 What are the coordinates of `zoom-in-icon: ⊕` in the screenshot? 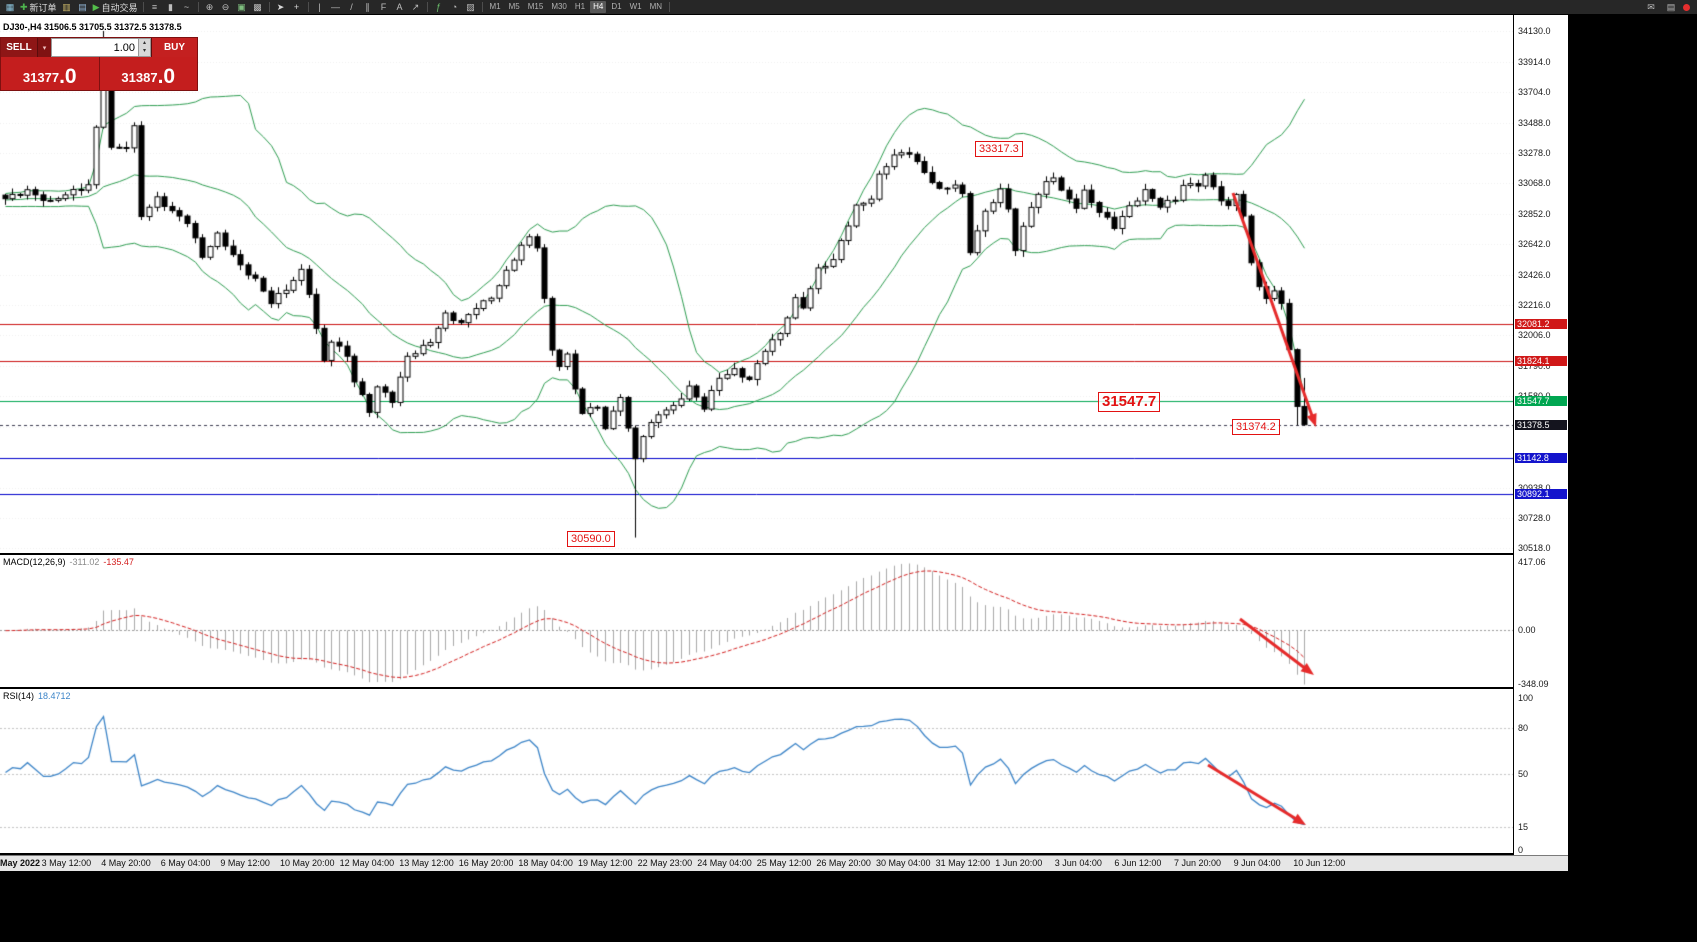 It's located at (209, 6).